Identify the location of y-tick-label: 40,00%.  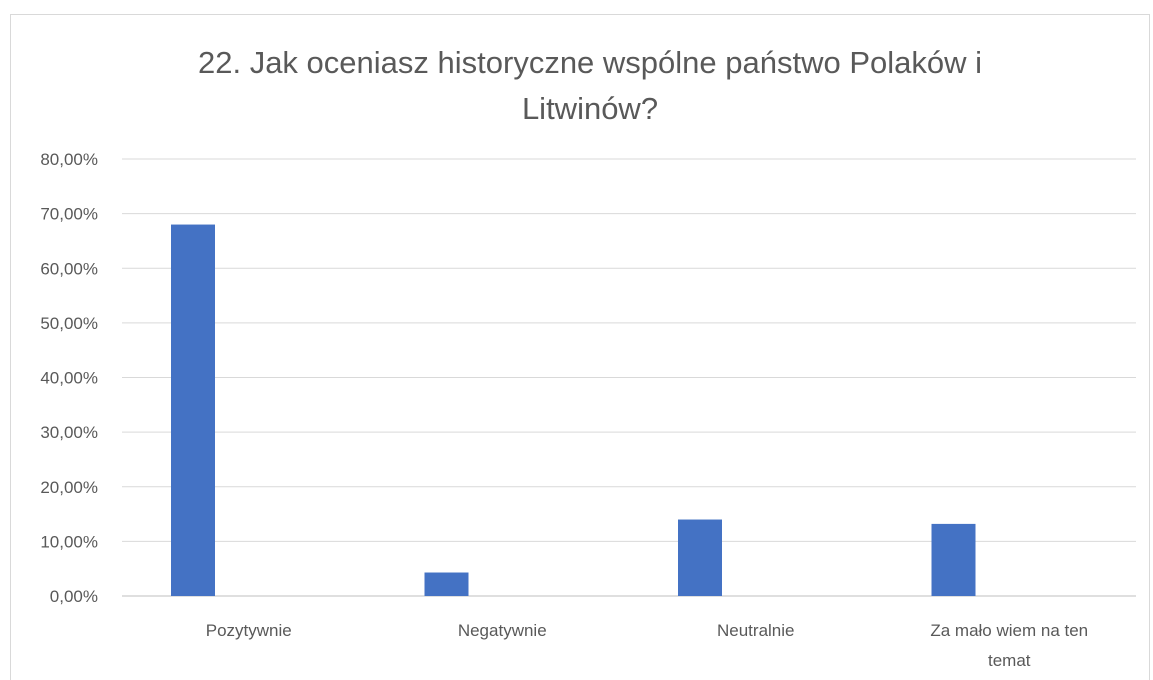
(69, 378).